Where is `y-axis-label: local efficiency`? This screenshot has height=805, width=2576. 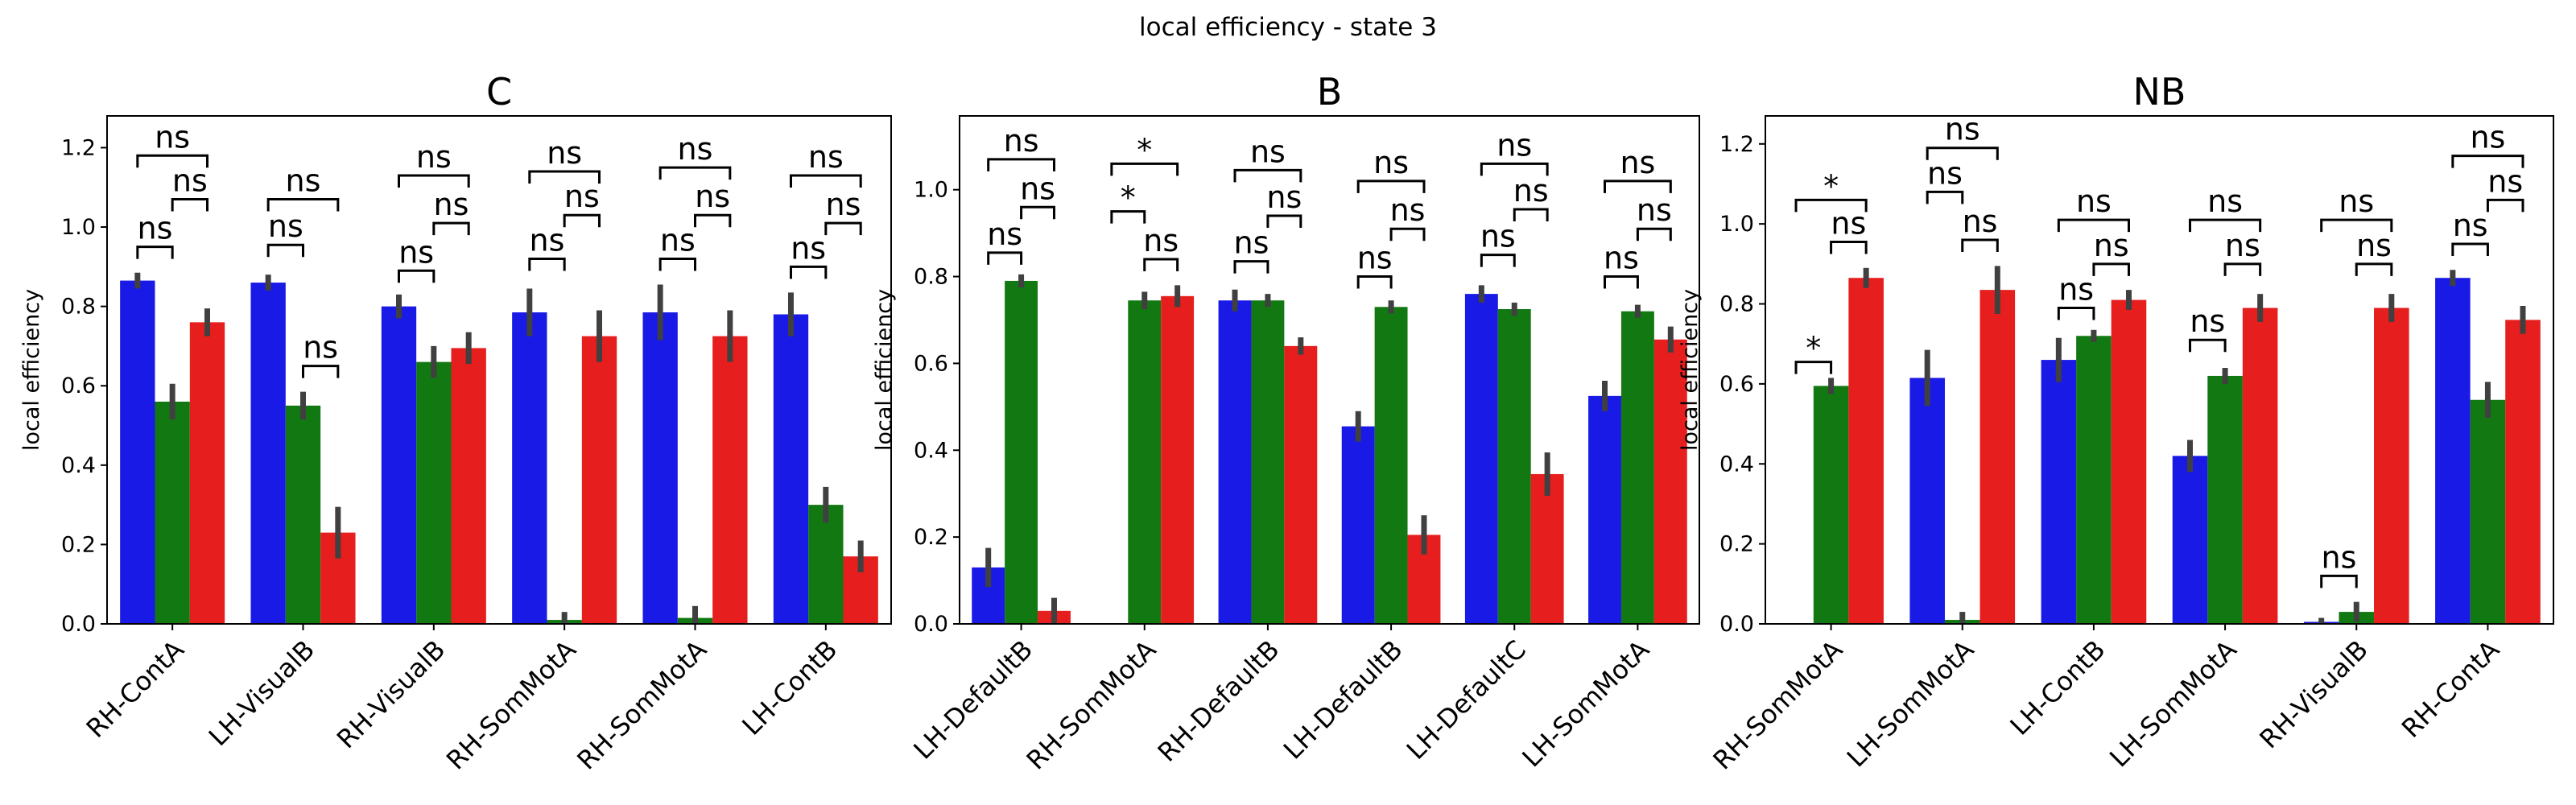 y-axis-label: local efficiency is located at coordinates (1690, 370).